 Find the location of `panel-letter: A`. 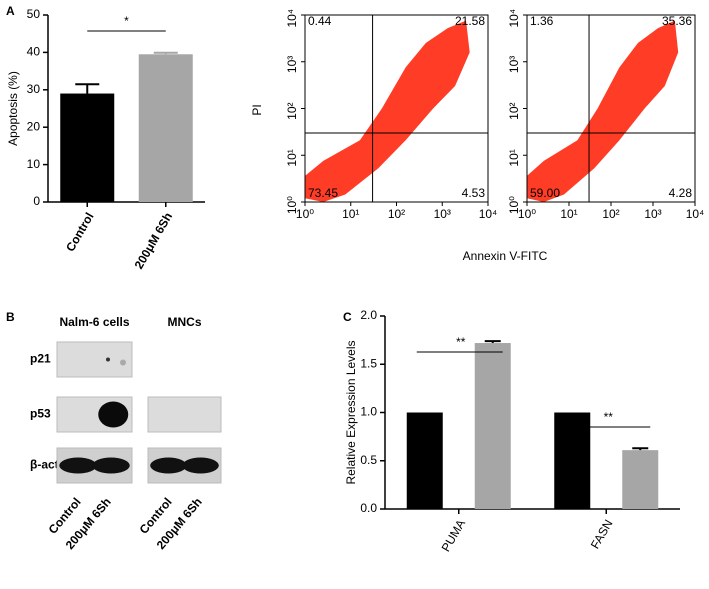

panel-letter: A is located at coordinates (10, 11).